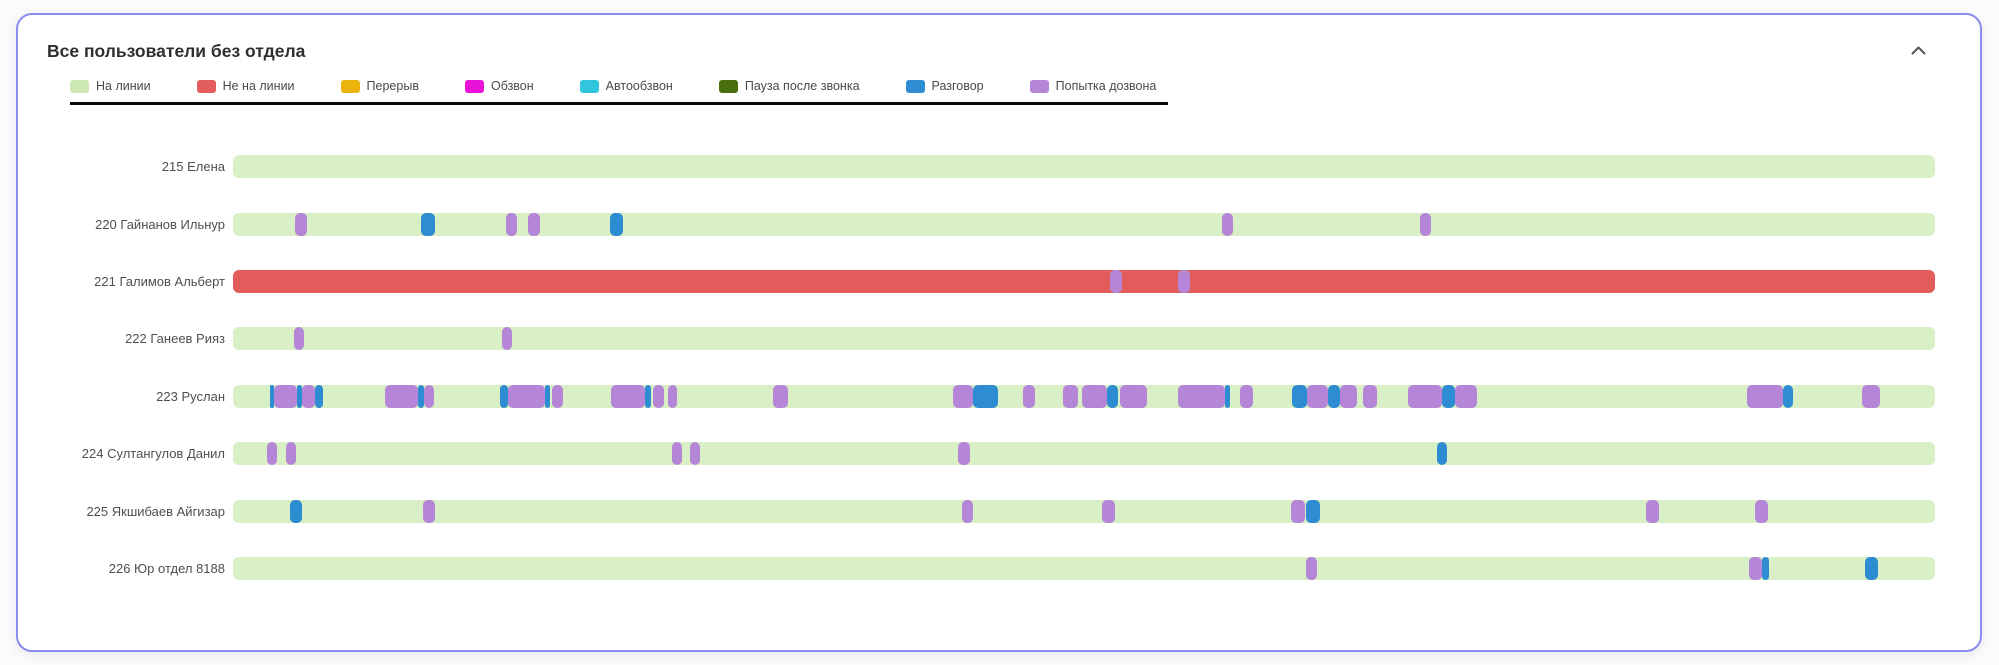 Image resolution: width=1999 pixels, height=665 pixels. I want to click on legend-item-talk: Разговор, so click(944, 86).